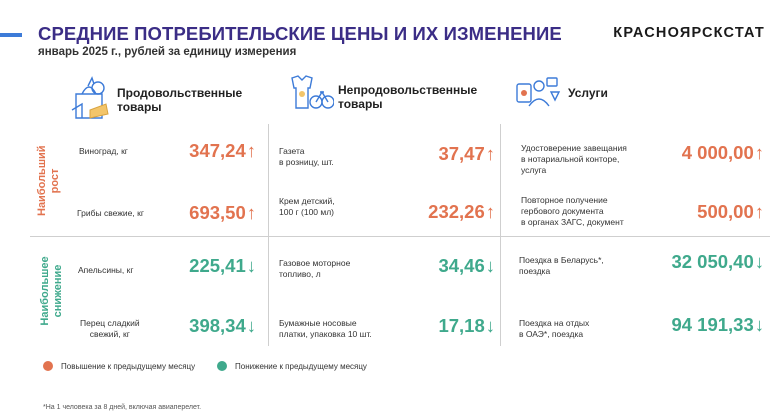  I want to click on clothes-bicycle-icon, so click(312, 92).